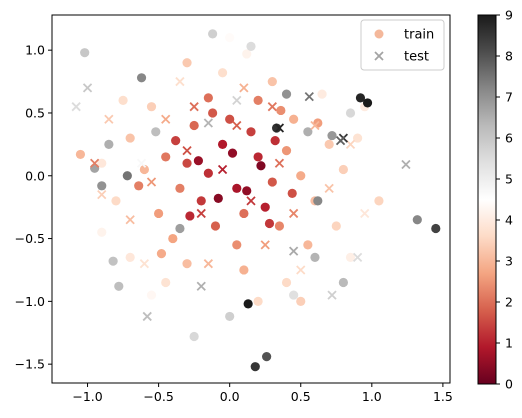 The image size is (522, 418). What do you see at coordinates (30, 364) in the screenshot?
I see `y-tick-label: −1.5` at bounding box center [30, 364].